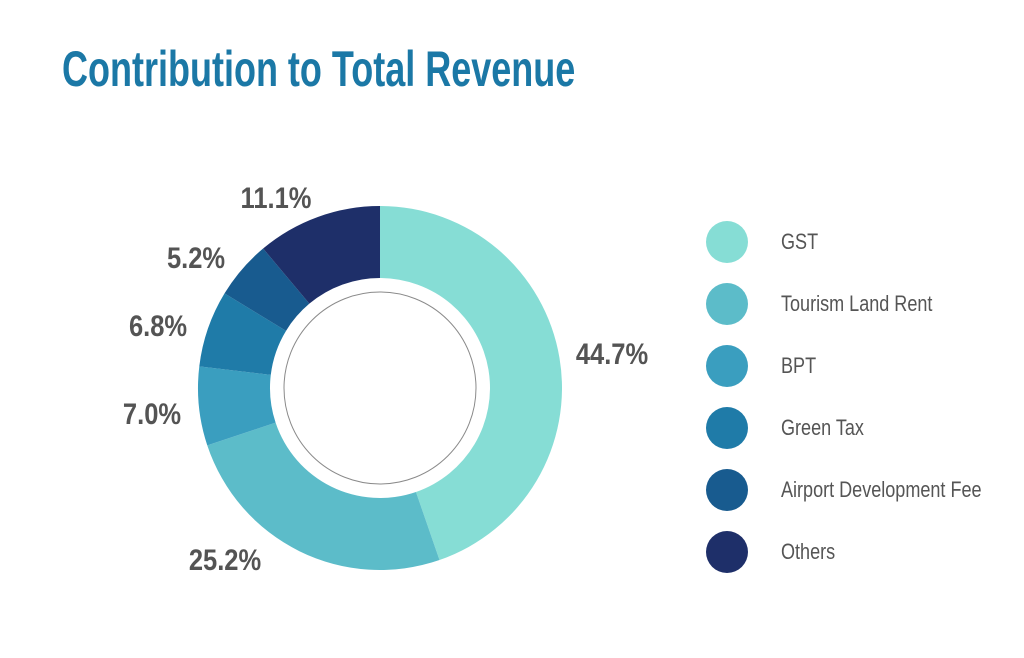 Image resolution: width=1024 pixels, height=658 pixels. I want to click on data-label-tourism-land-rent: 25.2%, so click(225, 559).